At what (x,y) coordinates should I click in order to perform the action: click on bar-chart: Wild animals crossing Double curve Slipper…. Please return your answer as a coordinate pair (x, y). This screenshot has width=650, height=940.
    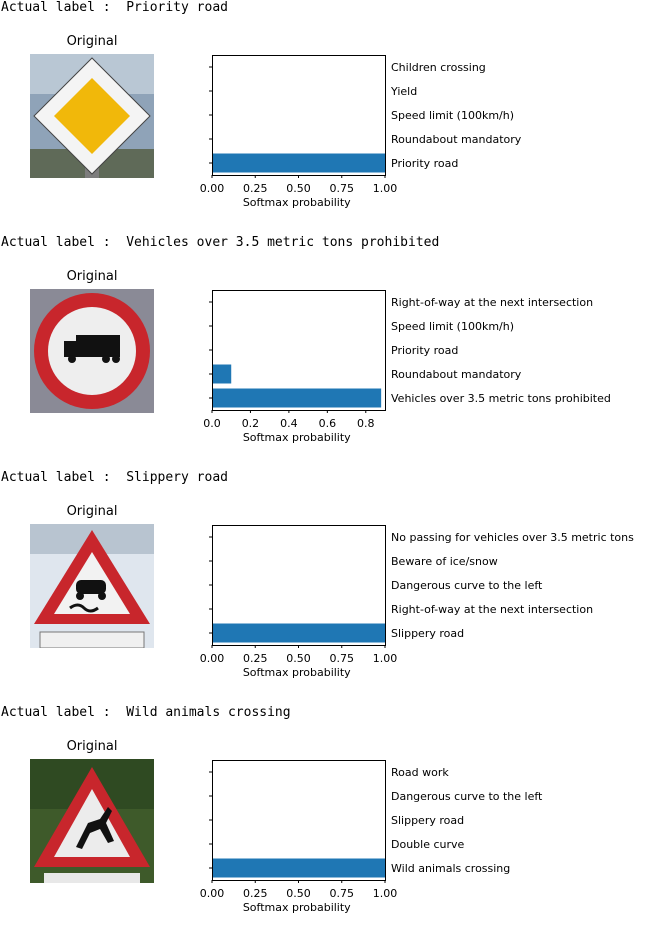
    Looking at the image, I should click on (371, 837).